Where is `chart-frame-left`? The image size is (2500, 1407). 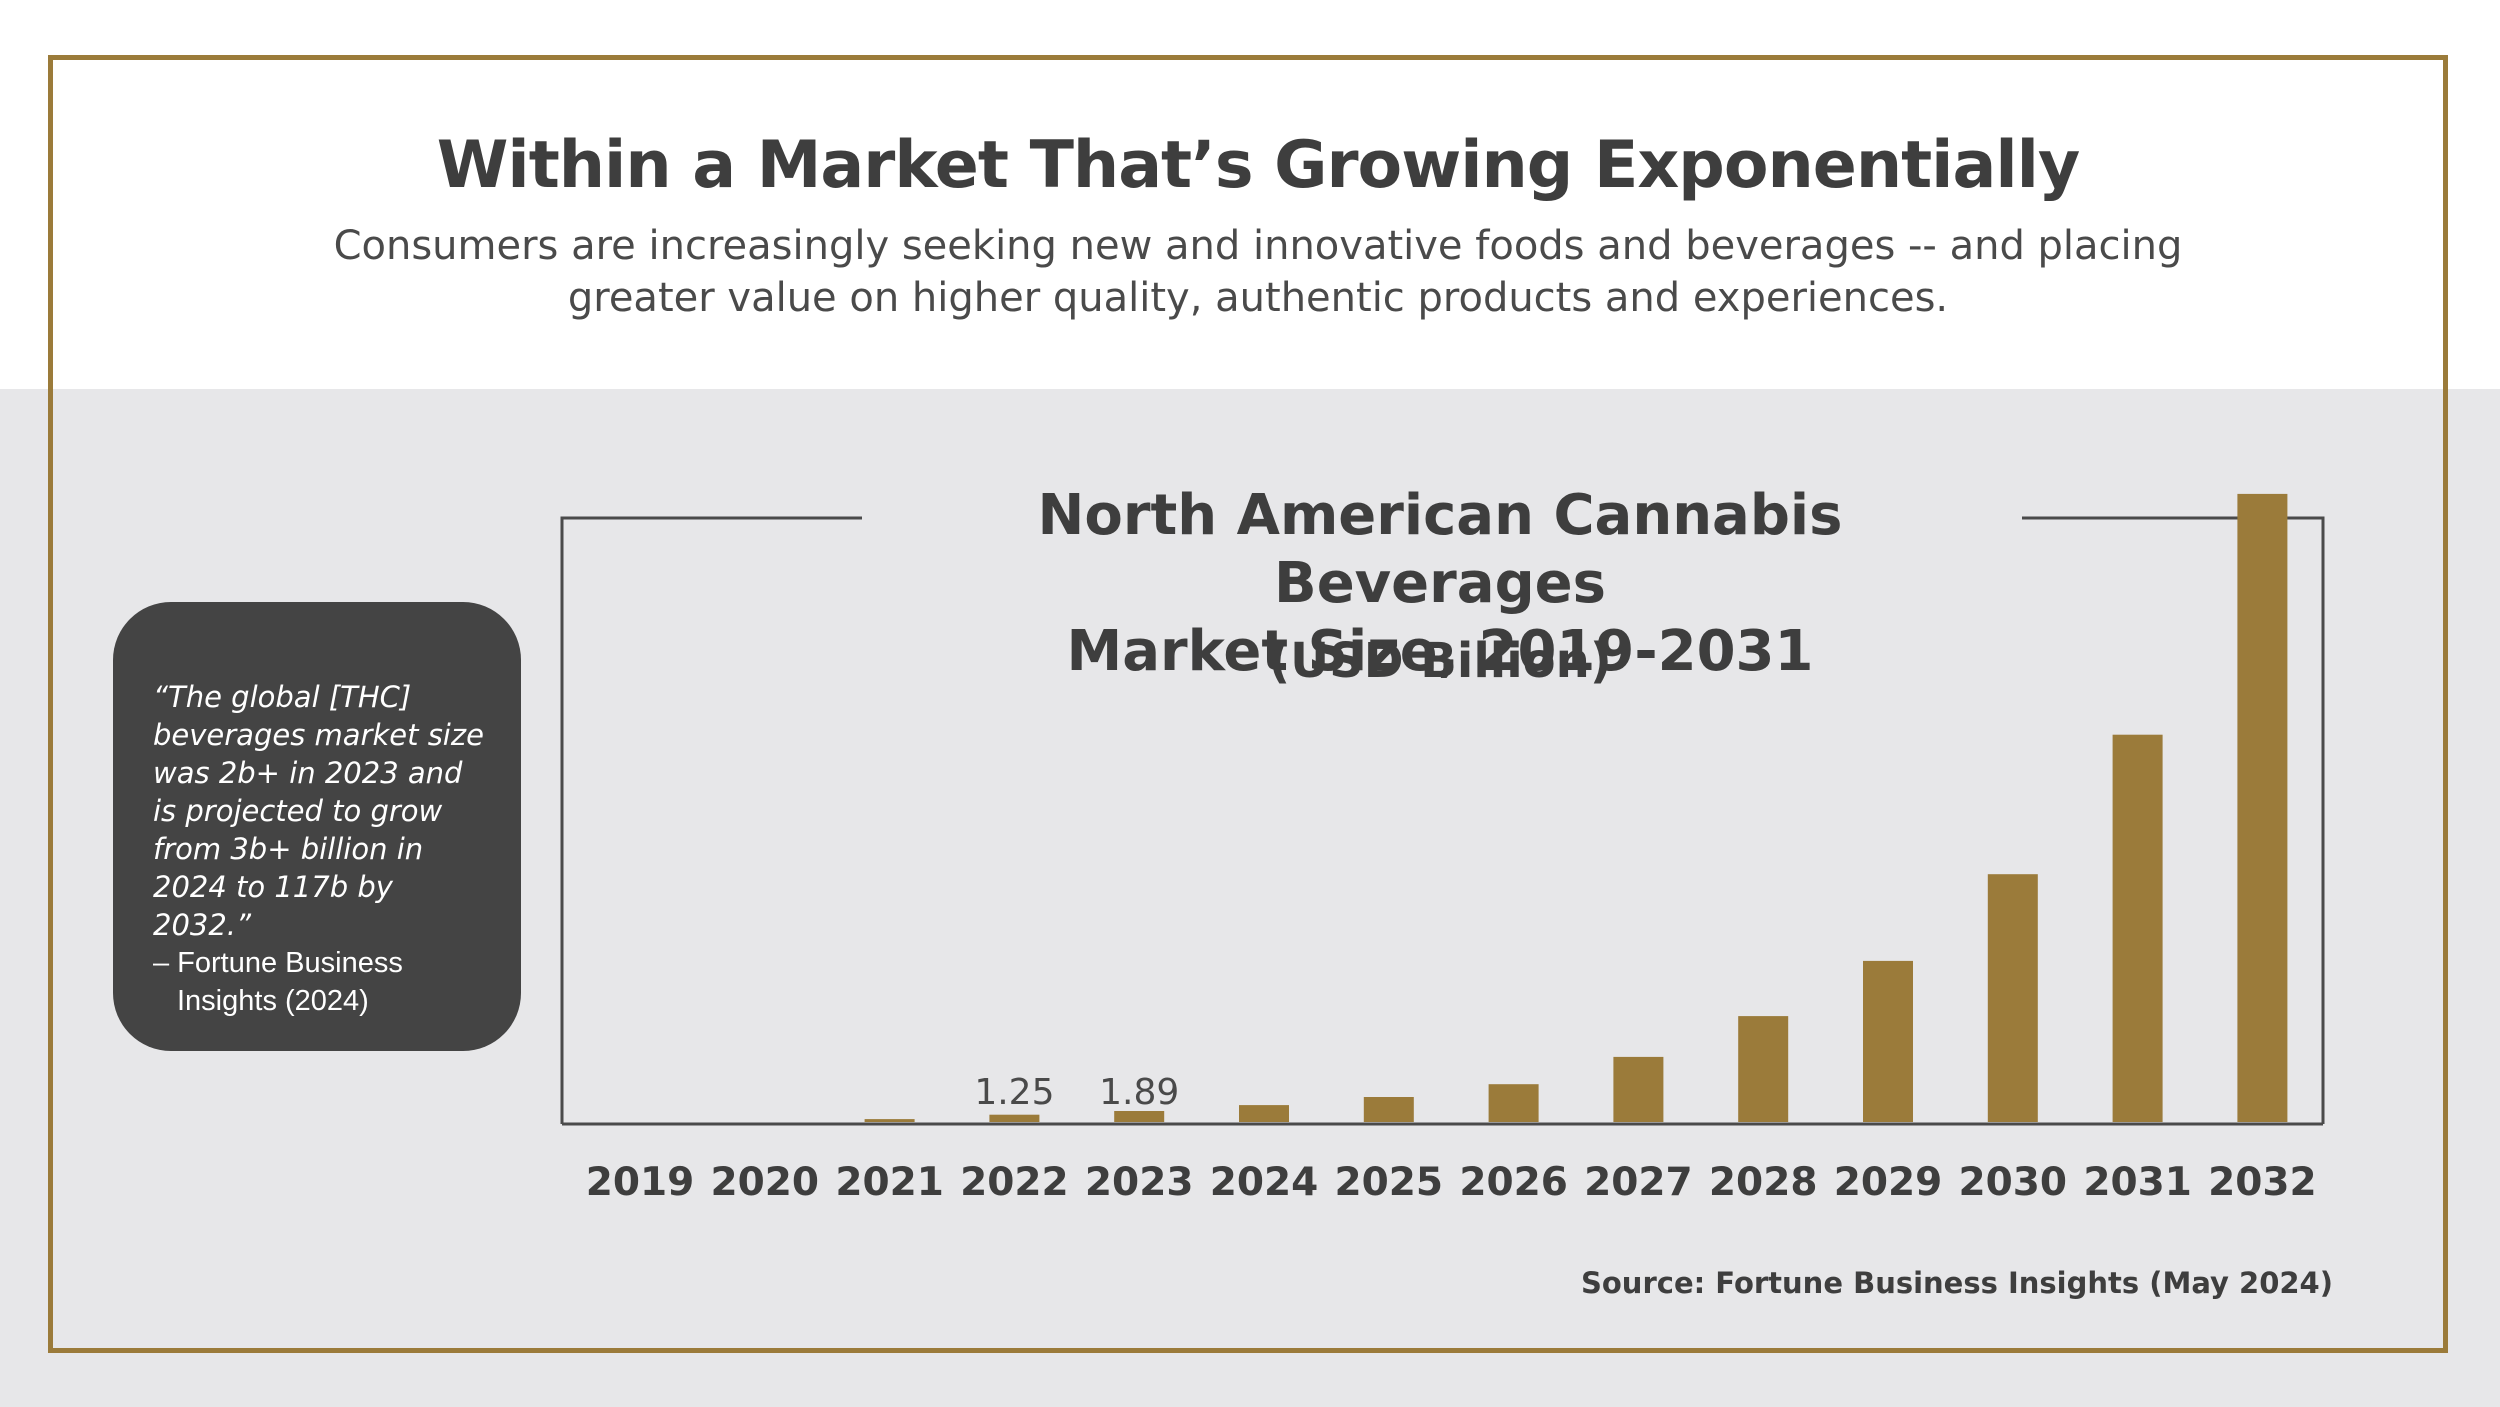 chart-frame-left is located at coordinates (711, 820).